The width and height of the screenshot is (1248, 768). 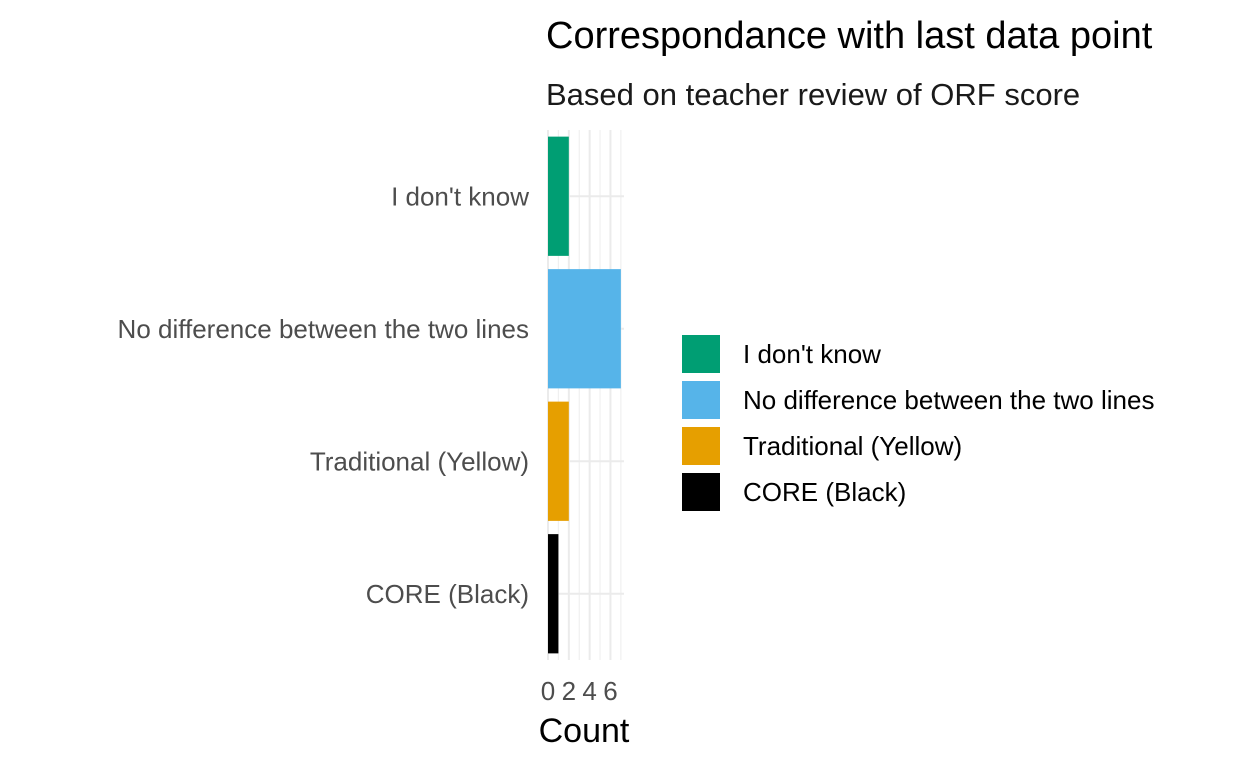 What do you see at coordinates (813, 94) in the screenshot?
I see `chart-subtitle: Based on teacher review of ORF score` at bounding box center [813, 94].